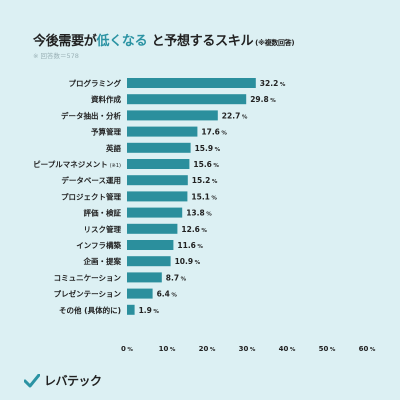  What do you see at coordinates (172, 277) in the screenshot?
I see `value-number: 8.7` at bounding box center [172, 277].